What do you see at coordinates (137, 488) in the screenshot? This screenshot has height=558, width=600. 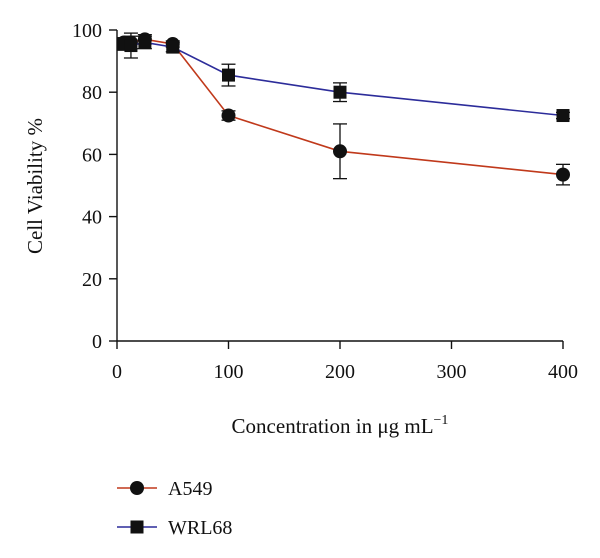 I see `legend-a549-marker-point` at bounding box center [137, 488].